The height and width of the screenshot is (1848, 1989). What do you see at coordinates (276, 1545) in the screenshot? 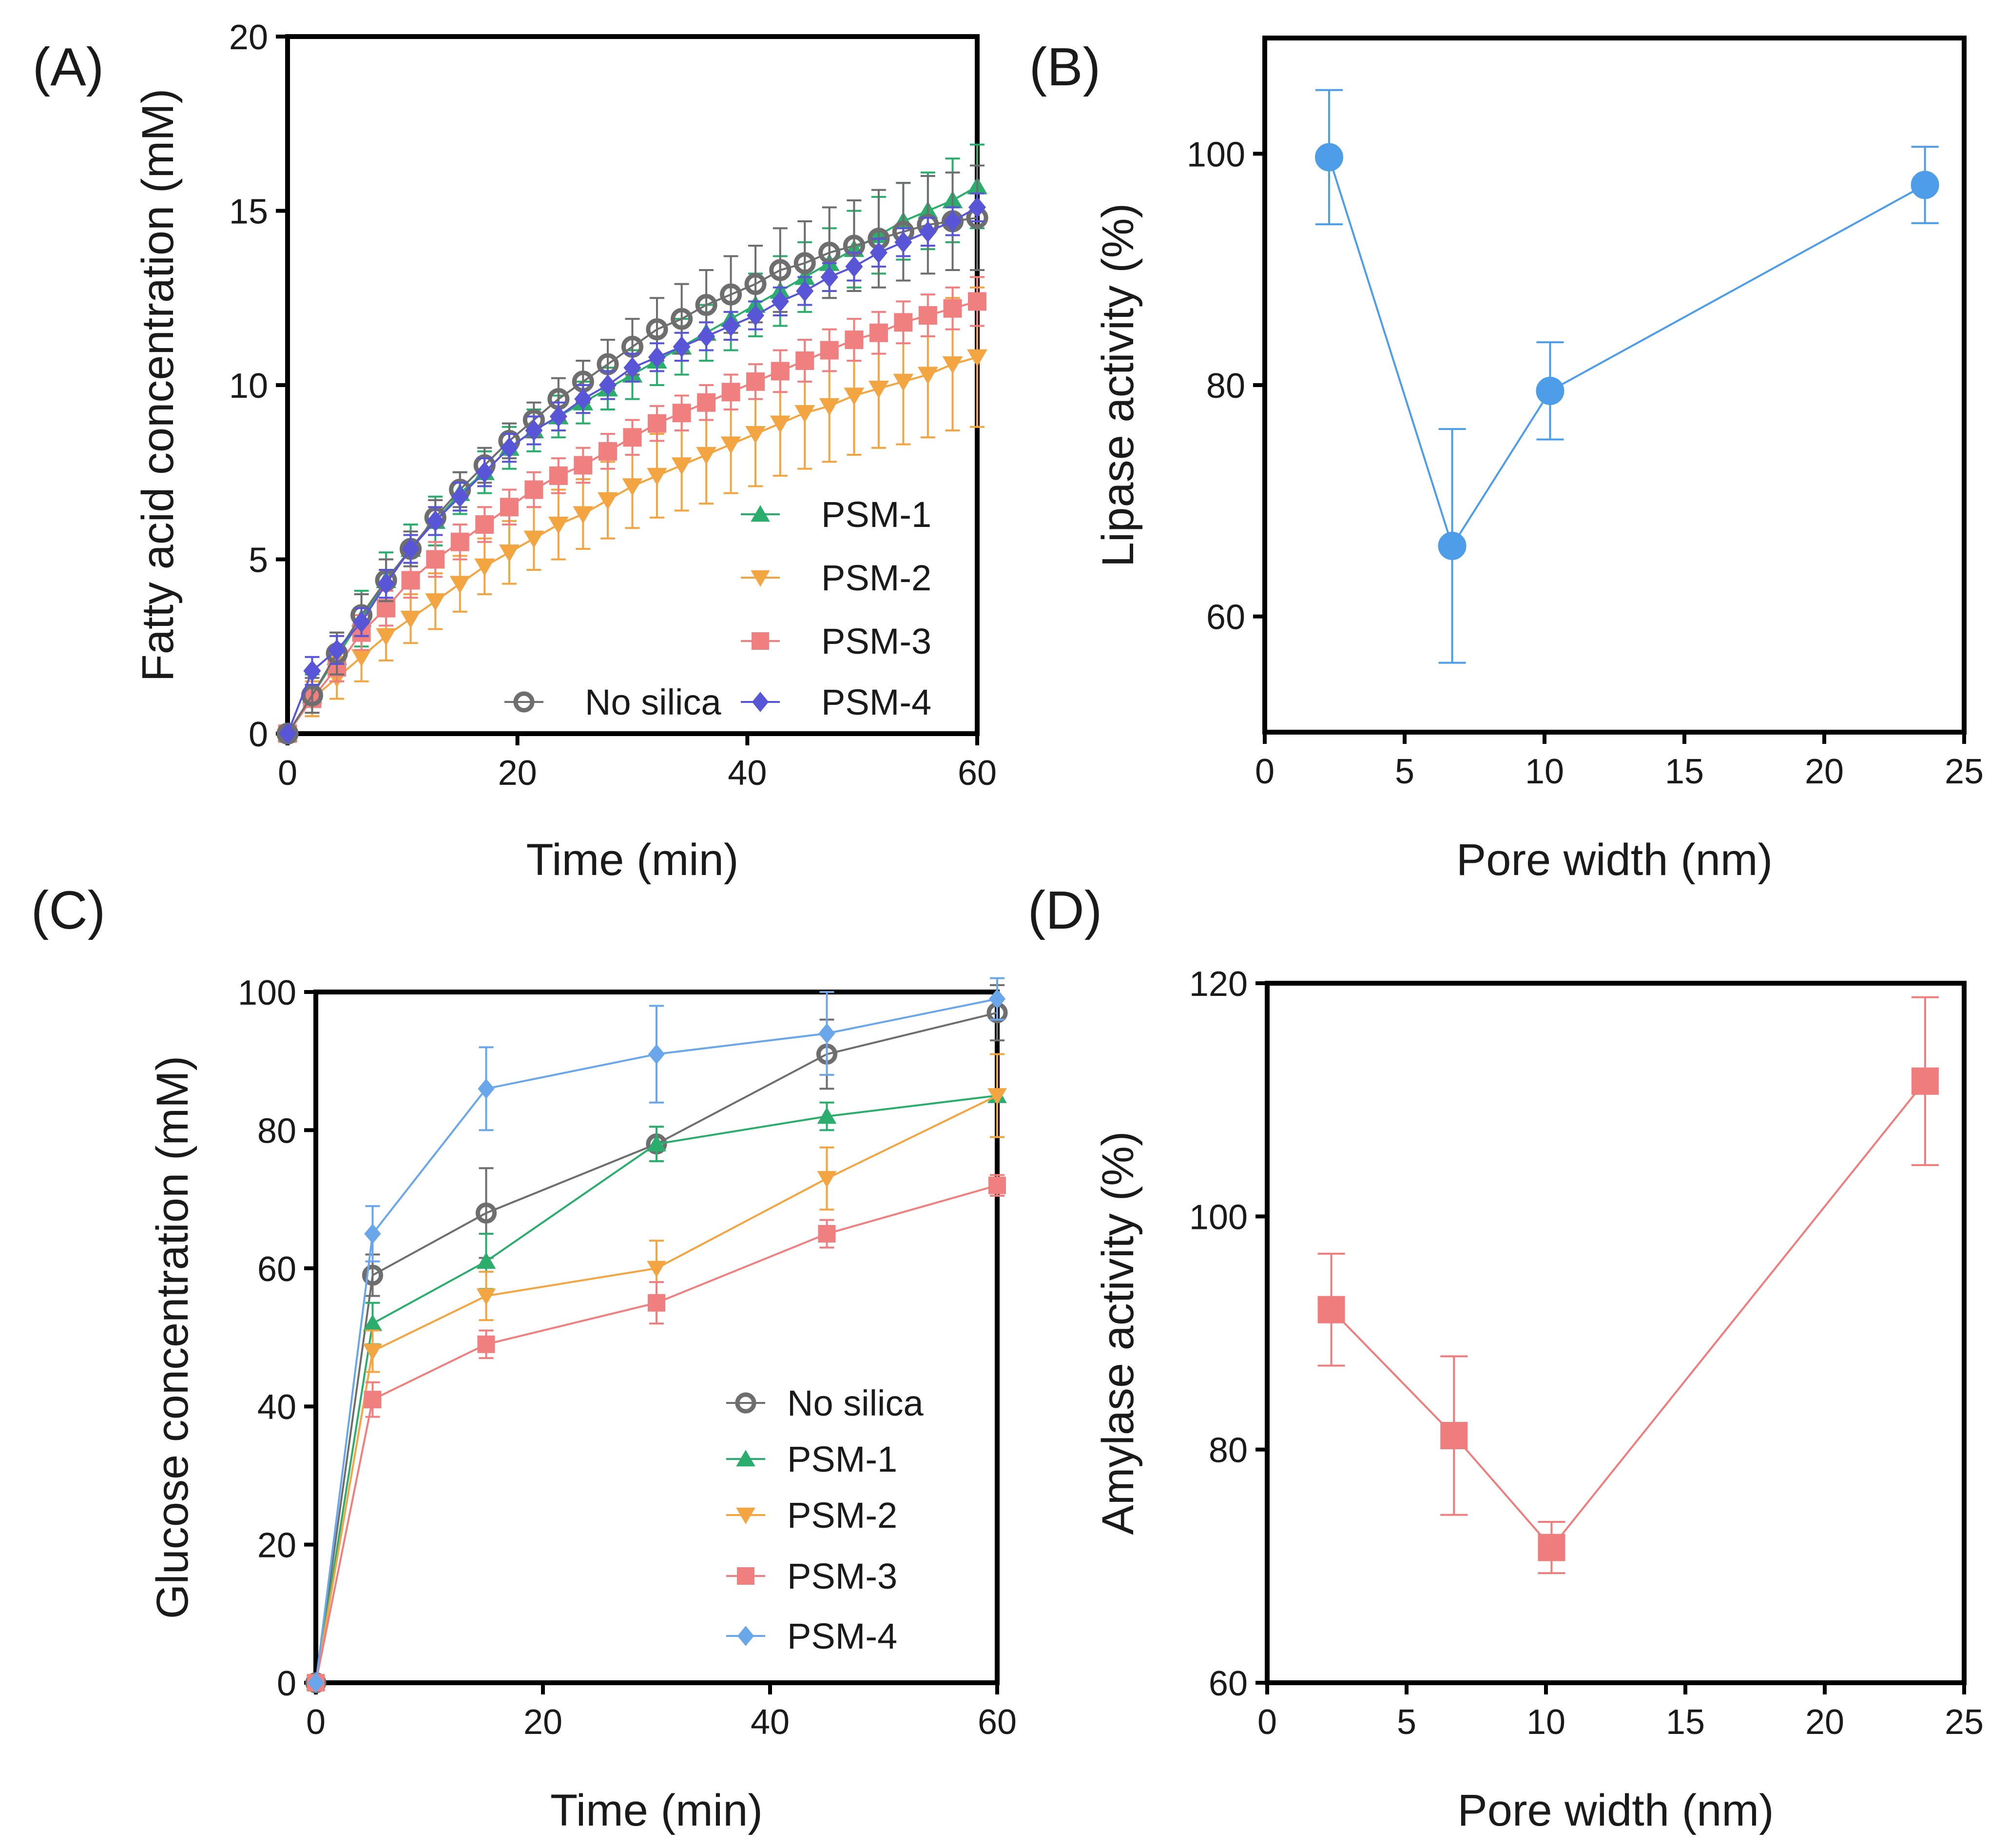
I see `y-tick-label: 20` at bounding box center [276, 1545].